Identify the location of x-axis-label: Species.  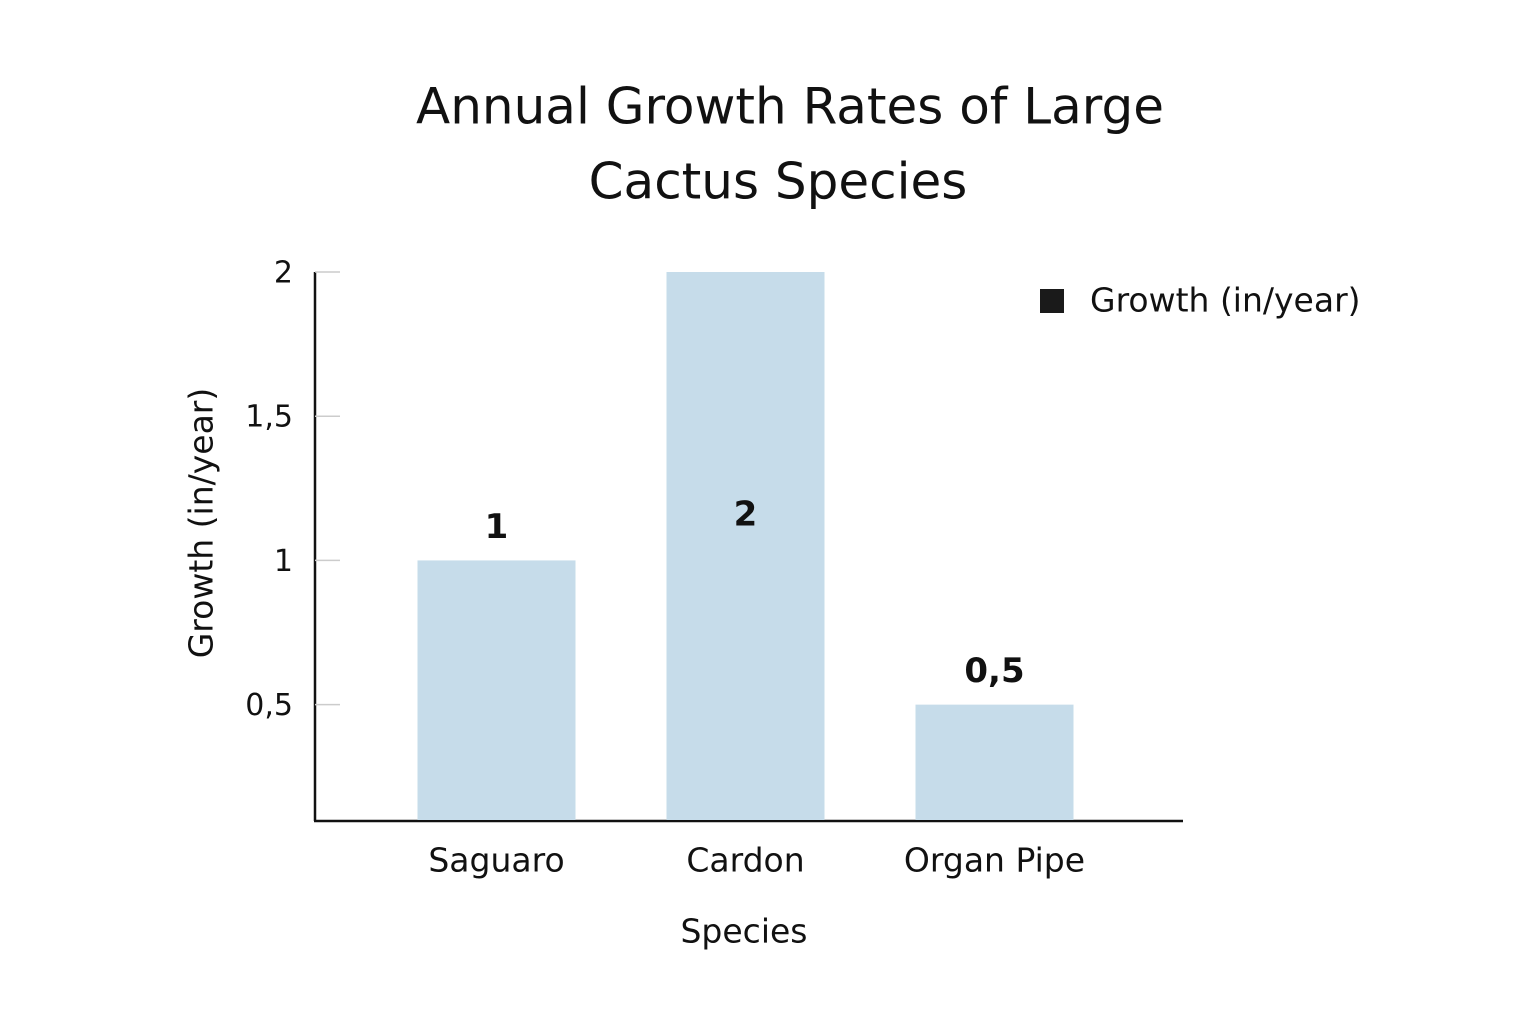
(743, 931).